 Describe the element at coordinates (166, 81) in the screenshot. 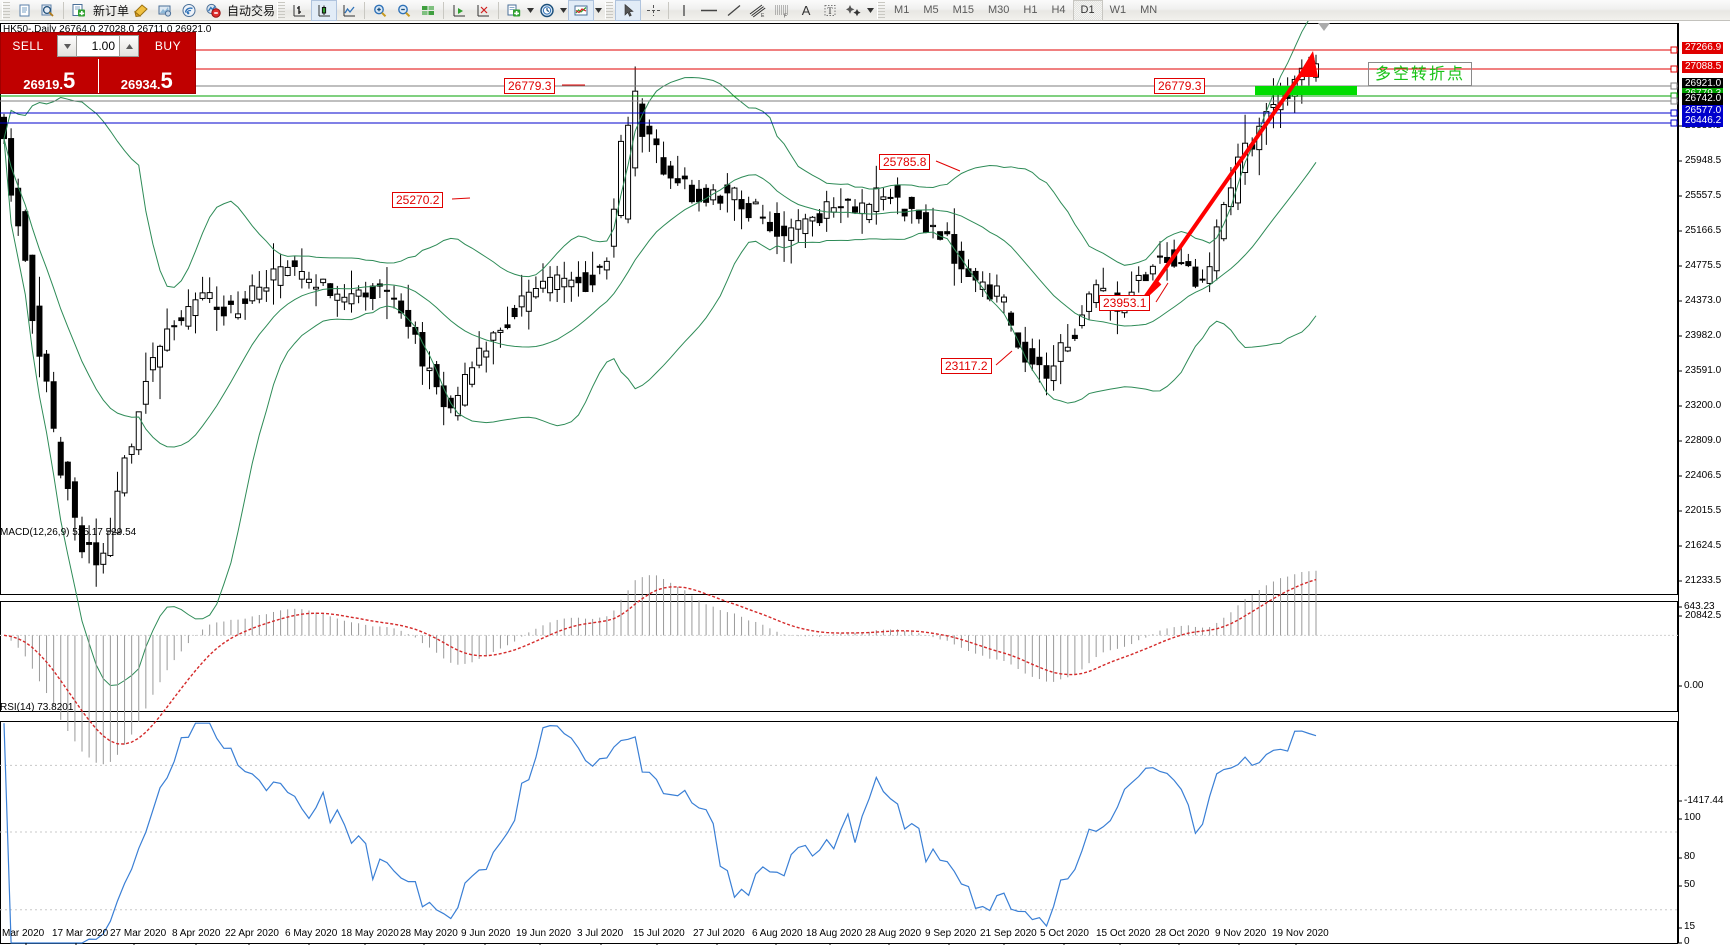

I see `buy-price-fraction: 5` at that location.